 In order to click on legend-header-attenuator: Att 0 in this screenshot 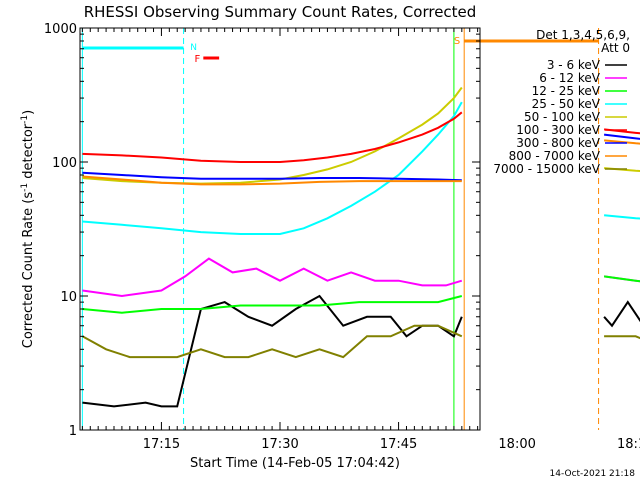, I will do `click(615, 48)`.